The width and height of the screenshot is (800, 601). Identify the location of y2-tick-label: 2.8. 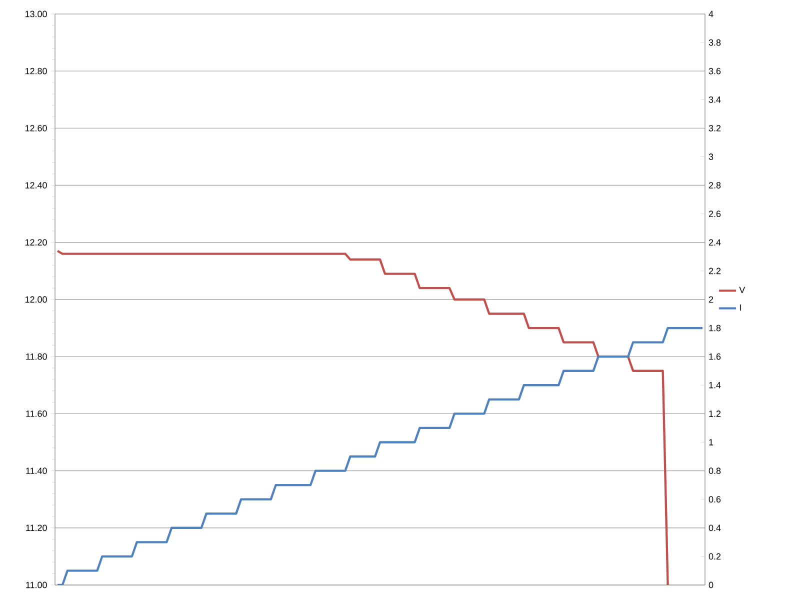
(714, 185).